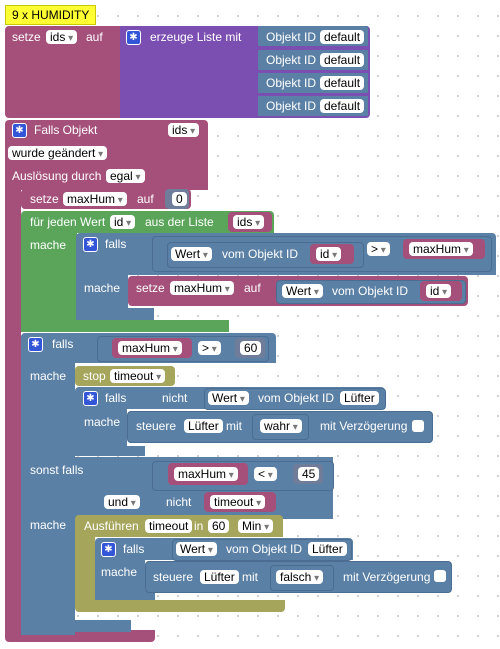 This screenshot has height=649, width=500. What do you see at coordinates (387, 577) in the screenshot?
I see `delay-label: mit Verzögerung` at bounding box center [387, 577].